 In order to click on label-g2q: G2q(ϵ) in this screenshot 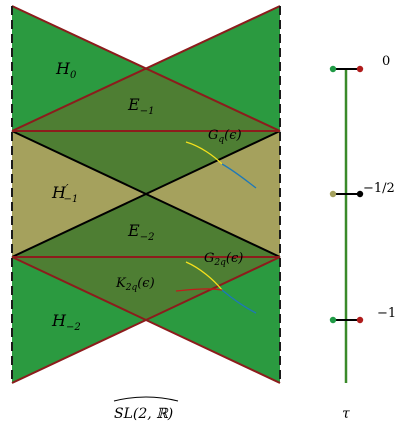, I will do `click(223, 259)`.